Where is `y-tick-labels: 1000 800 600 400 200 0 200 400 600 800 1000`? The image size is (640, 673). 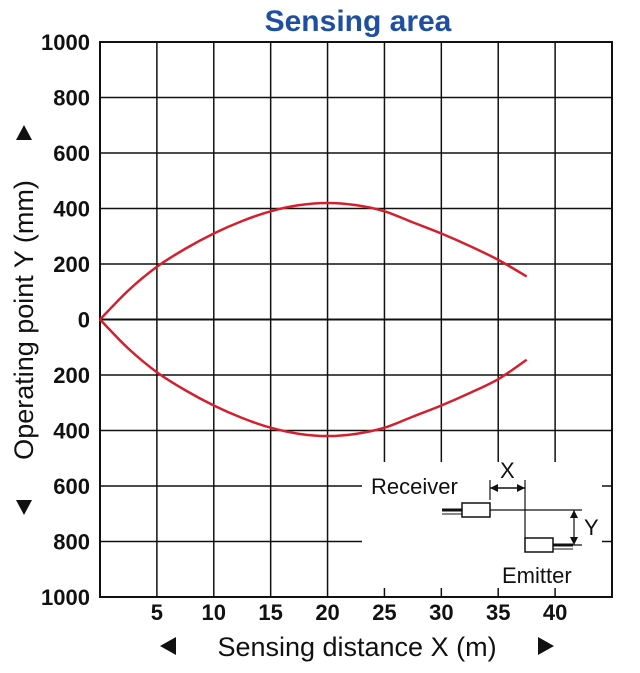
y-tick-labels: 1000 800 600 400 200 0 200 400 600 800 1000 is located at coordinates (65, 320).